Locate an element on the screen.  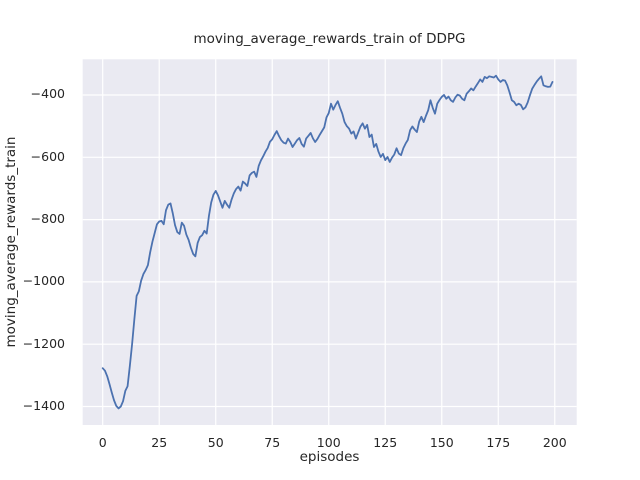
y-tick-label: −400 is located at coordinates (47, 94).